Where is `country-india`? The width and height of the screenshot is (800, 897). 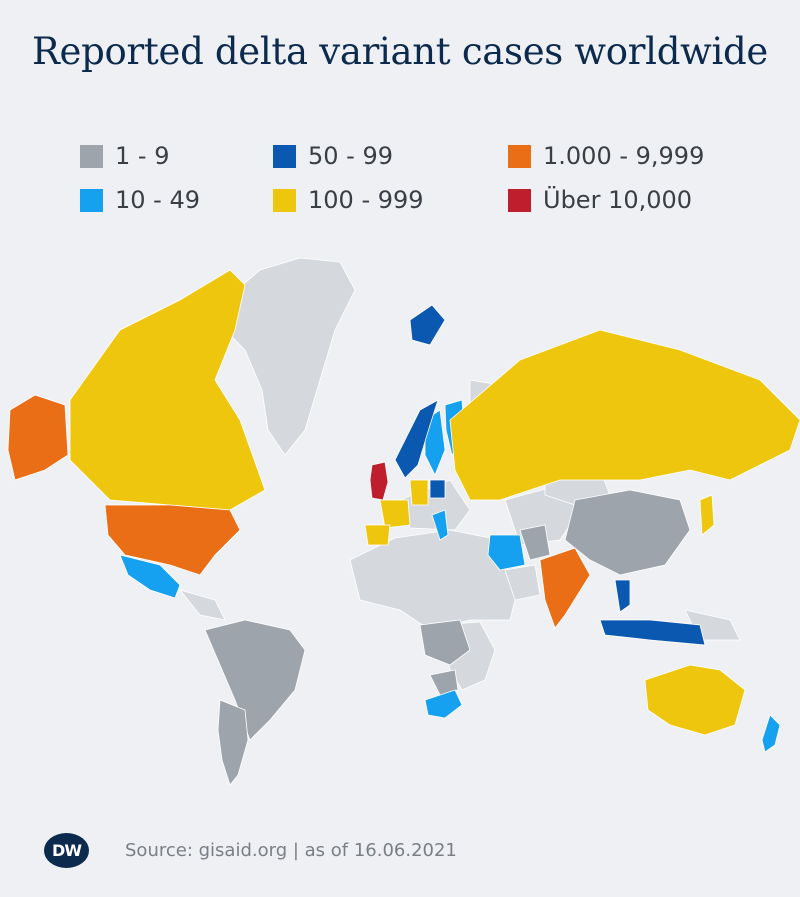
country-india is located at coordinates (565, 588).